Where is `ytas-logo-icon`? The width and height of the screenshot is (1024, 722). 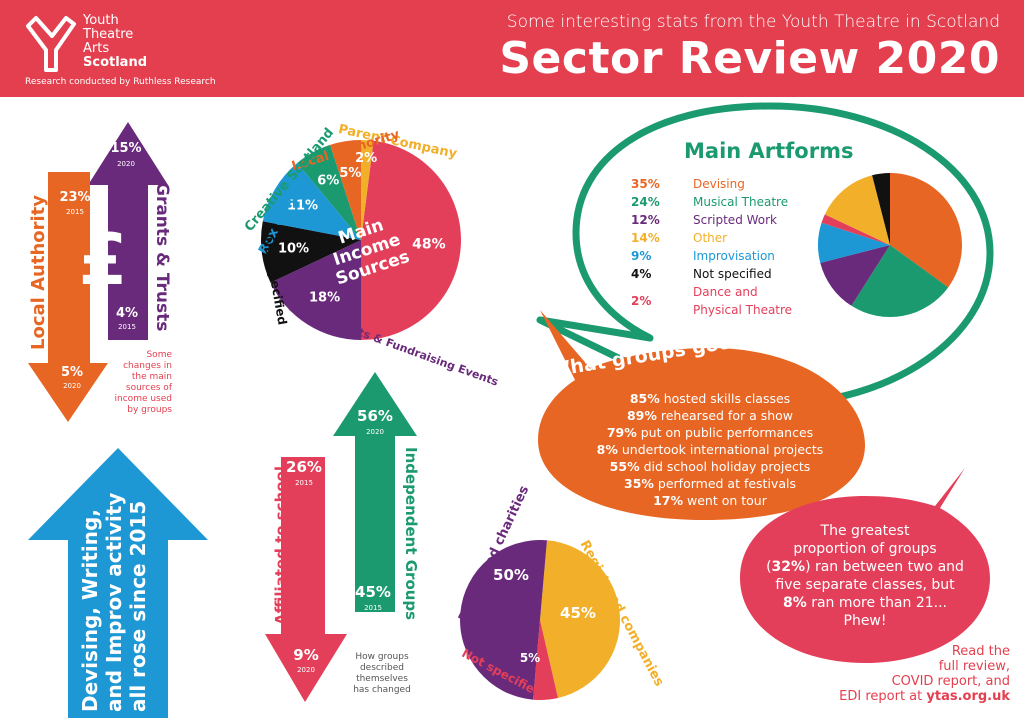
ytas-logo-icon is located at coordinates (51, 44).